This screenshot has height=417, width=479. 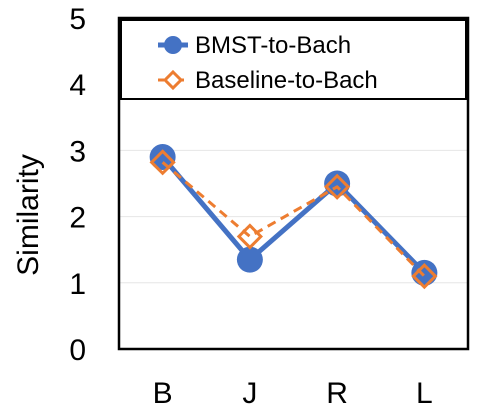 I want to click on y-tick-label-3: 3, so click(x=77, y=151).